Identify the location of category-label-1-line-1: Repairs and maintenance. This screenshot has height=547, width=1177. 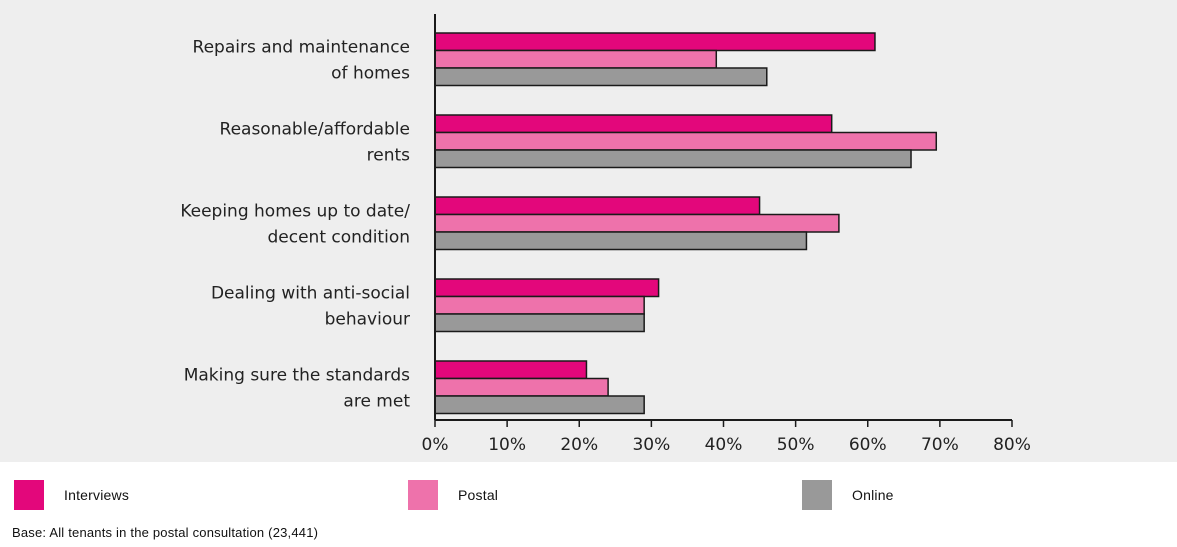
(301, 47).